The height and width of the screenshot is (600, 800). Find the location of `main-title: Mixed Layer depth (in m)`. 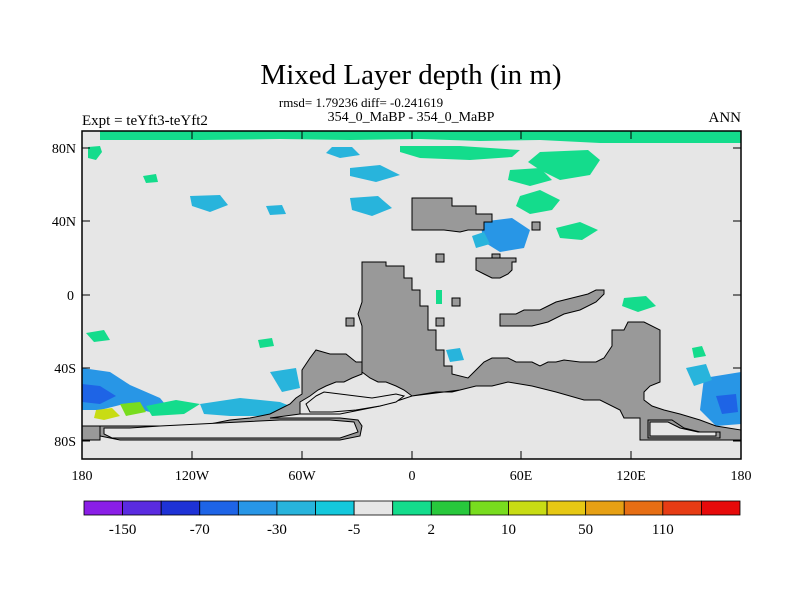

main-title: Mixed Layer depth (in m) is located at coordinates (410, 75).